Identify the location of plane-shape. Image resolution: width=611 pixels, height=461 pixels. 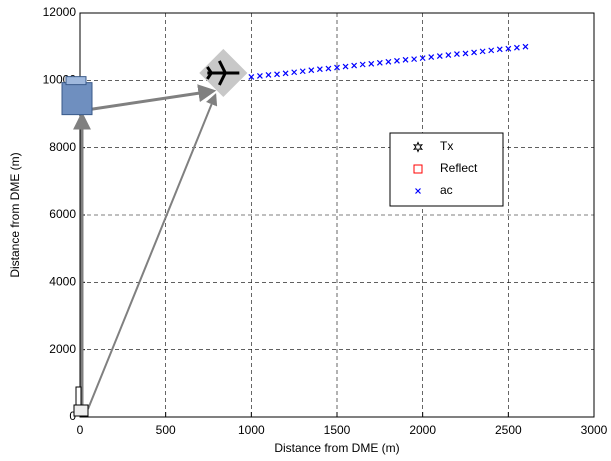
(223, 73).